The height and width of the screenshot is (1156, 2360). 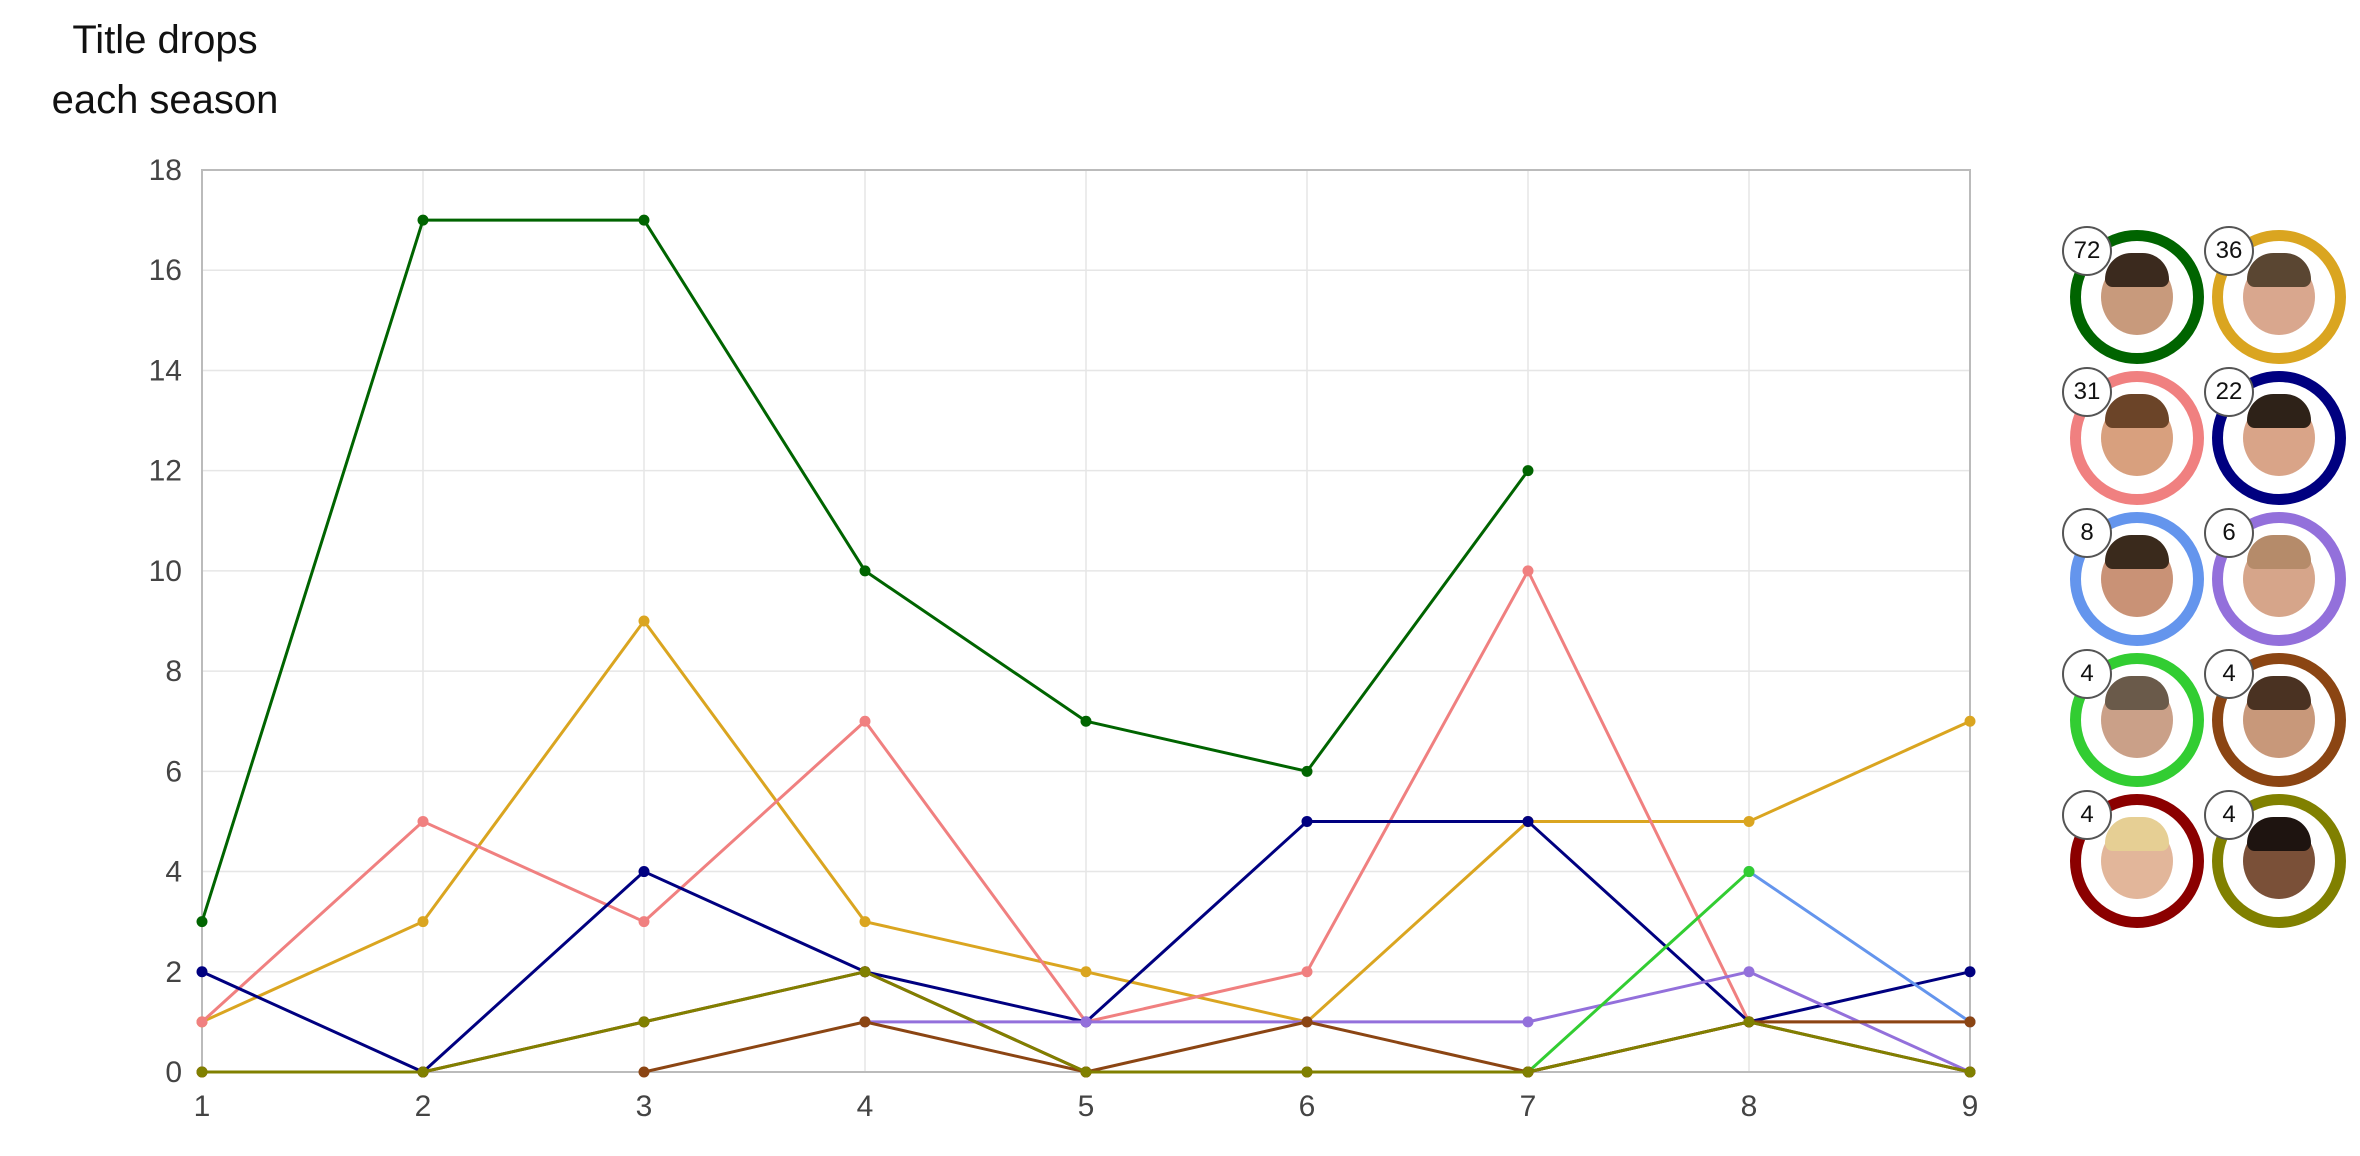 What do you see at coordinates (2087, 392) in the screenshot?
I see `legend-count-badge: 31` at bounding box center [2087, 392].